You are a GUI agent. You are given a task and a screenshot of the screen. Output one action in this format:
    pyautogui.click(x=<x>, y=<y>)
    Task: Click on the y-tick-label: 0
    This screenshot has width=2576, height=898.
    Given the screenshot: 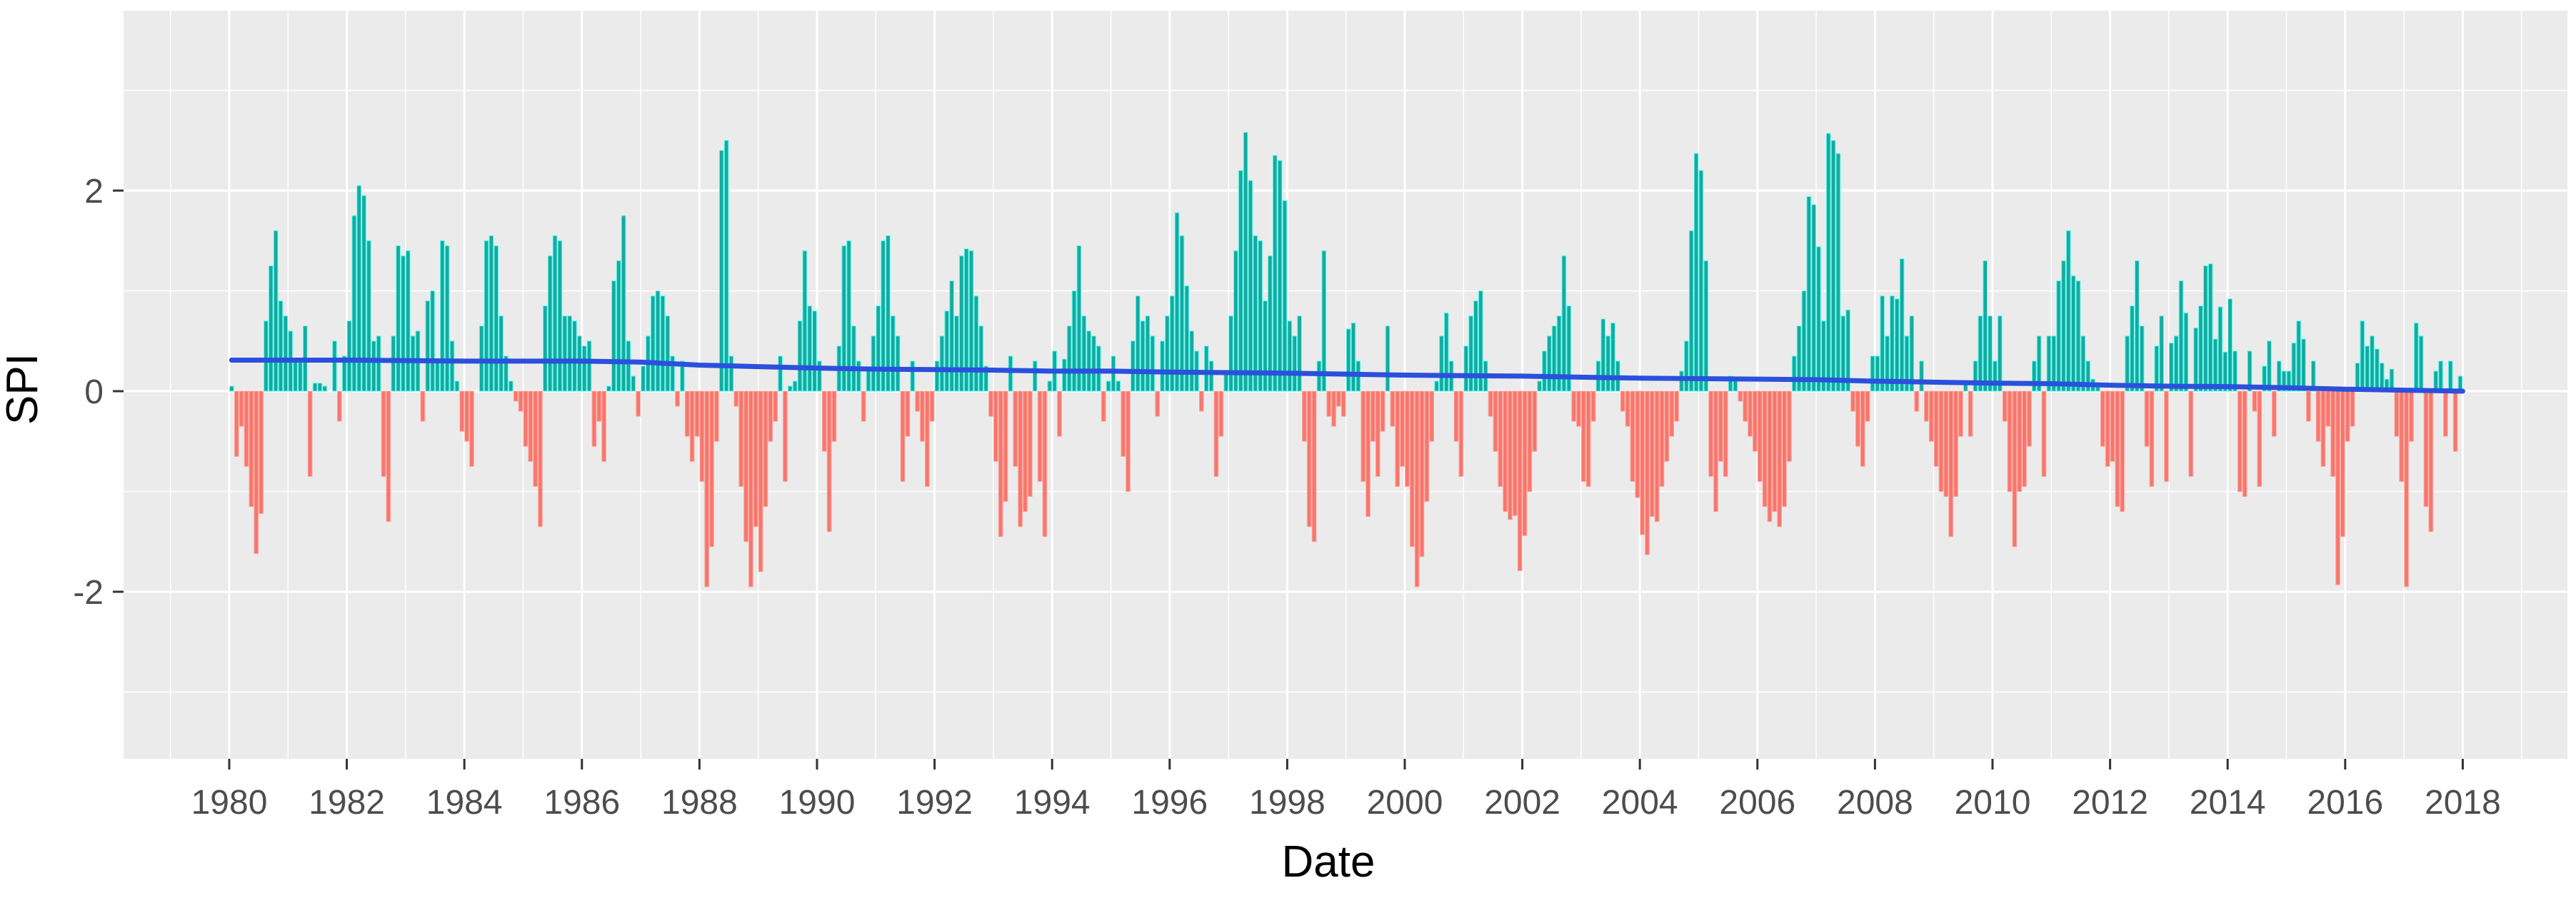 What is the action you would take?
    pyautogui.click(x=94, y=392)
    